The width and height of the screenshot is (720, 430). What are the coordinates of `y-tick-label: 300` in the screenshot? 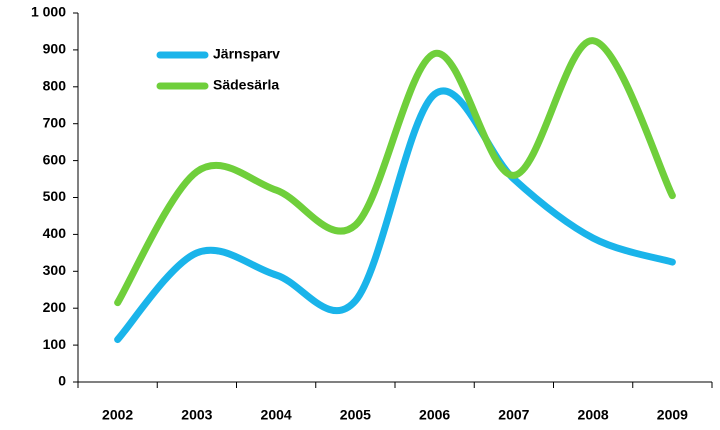 It's located at (55, 270).